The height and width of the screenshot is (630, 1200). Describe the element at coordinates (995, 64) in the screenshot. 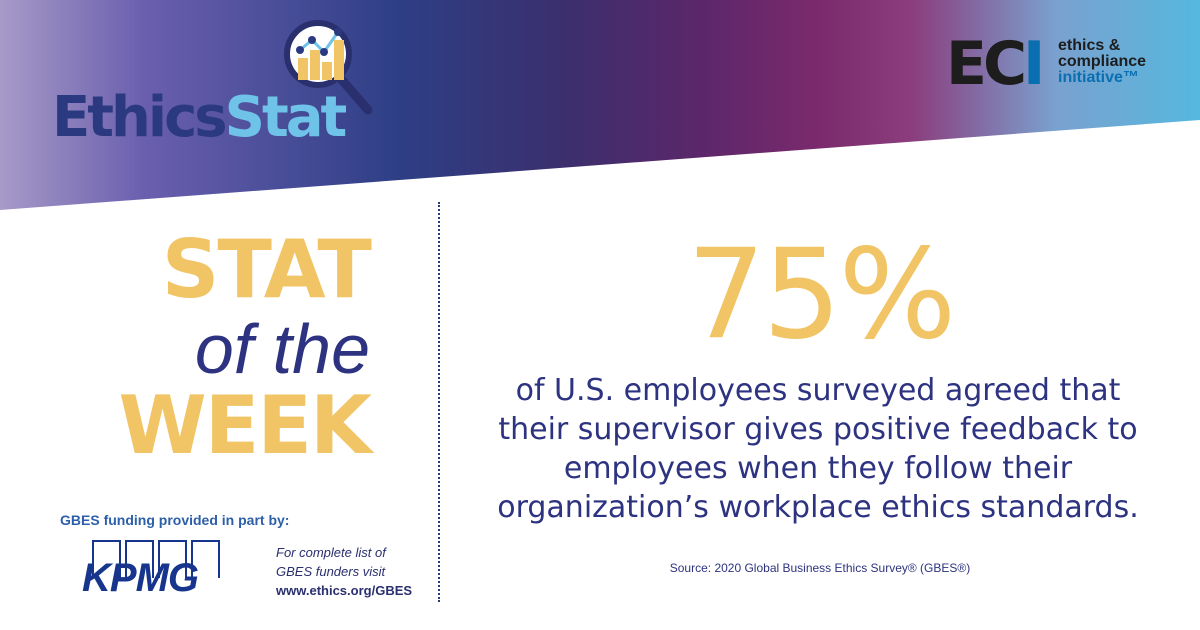

I see `eci-acronym: ECI` at that location.